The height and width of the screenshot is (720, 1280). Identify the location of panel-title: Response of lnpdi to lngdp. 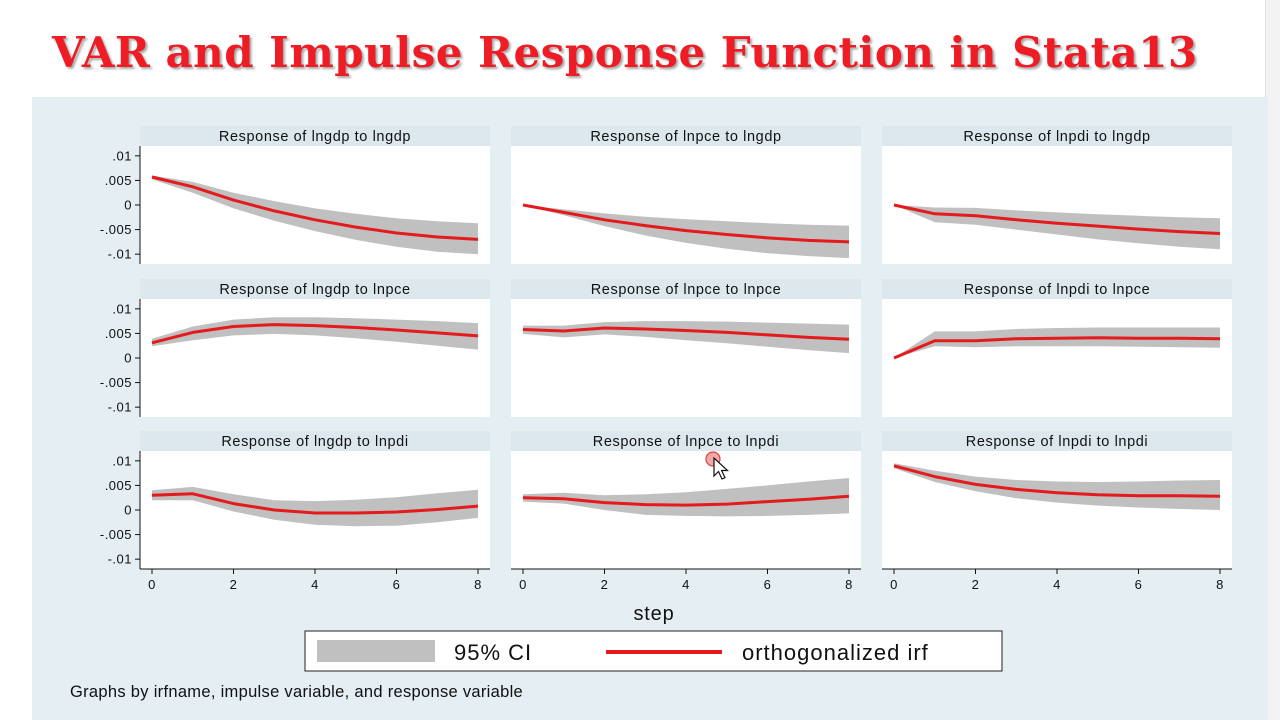
(1056, 137).